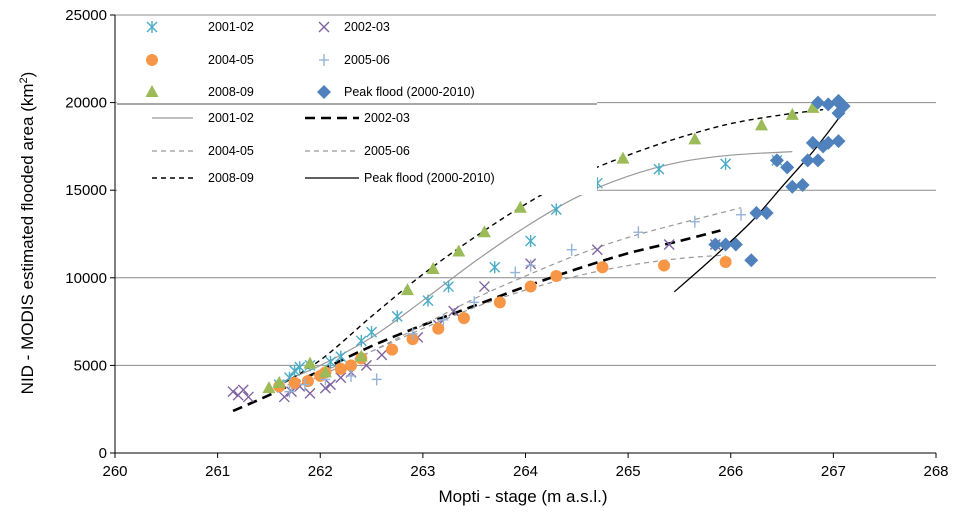 This screenshot has width=953, height=515. What do you see at coordinates (152, 27) in the screenshot?
I see `legend-marker-asterisk` at bounding box center [152, 27].